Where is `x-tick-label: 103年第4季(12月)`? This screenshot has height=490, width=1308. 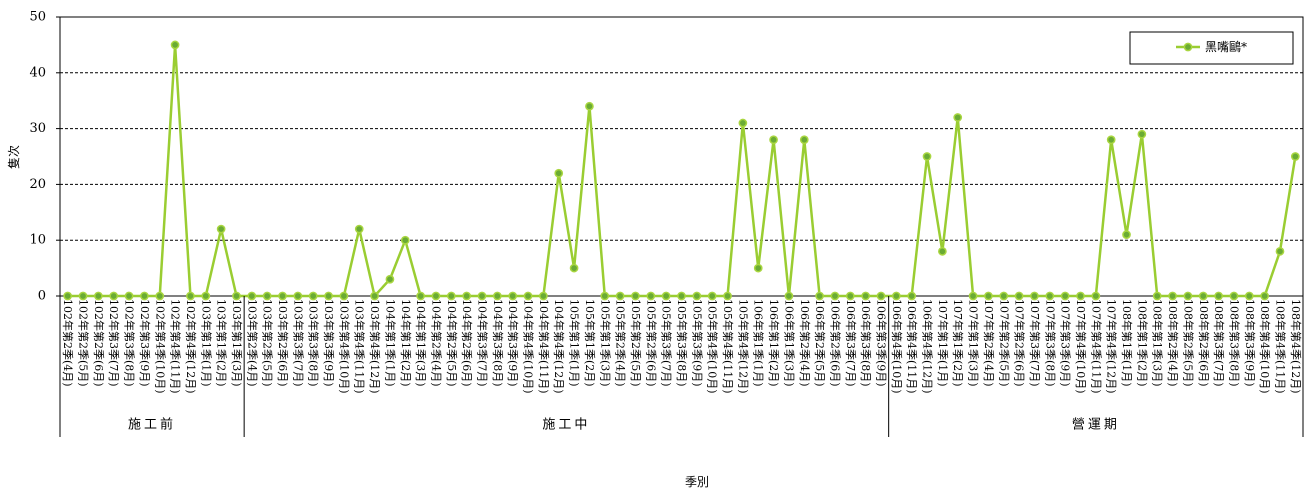
x-tick-label: 103年第4季(12月) is located at coordinates (375, 346).